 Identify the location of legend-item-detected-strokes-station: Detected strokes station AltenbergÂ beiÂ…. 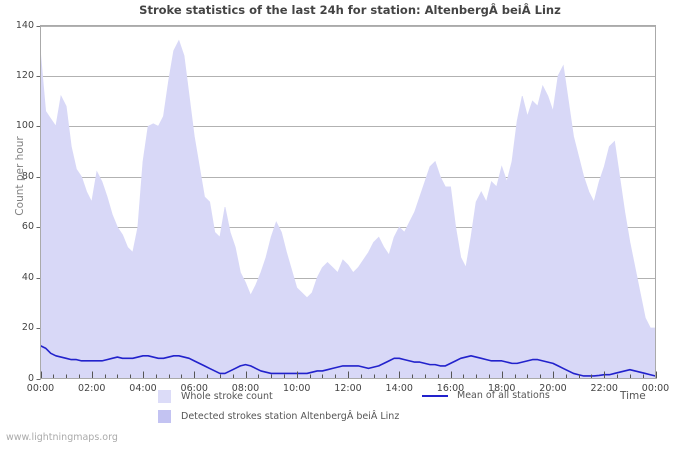
(278, 416).